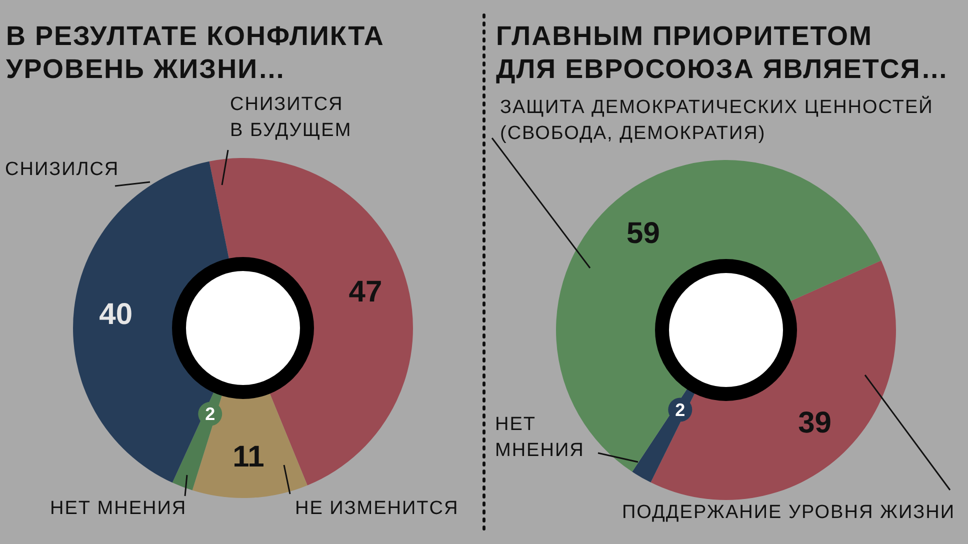 This screenshot has height=544, width=968. What do you see at coordinates (116, 314) in the screenshot?
I see `data-label: 40` at bounding box center [116, 314].